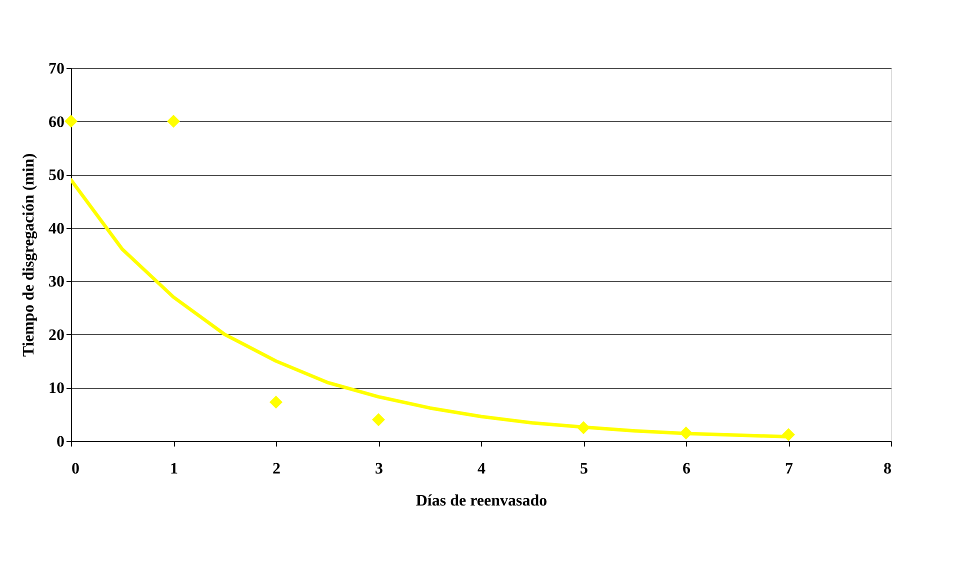  Describe the element at coordinates (56, 122) in the screenshot. I see `y-tick-label: 60` at that location.